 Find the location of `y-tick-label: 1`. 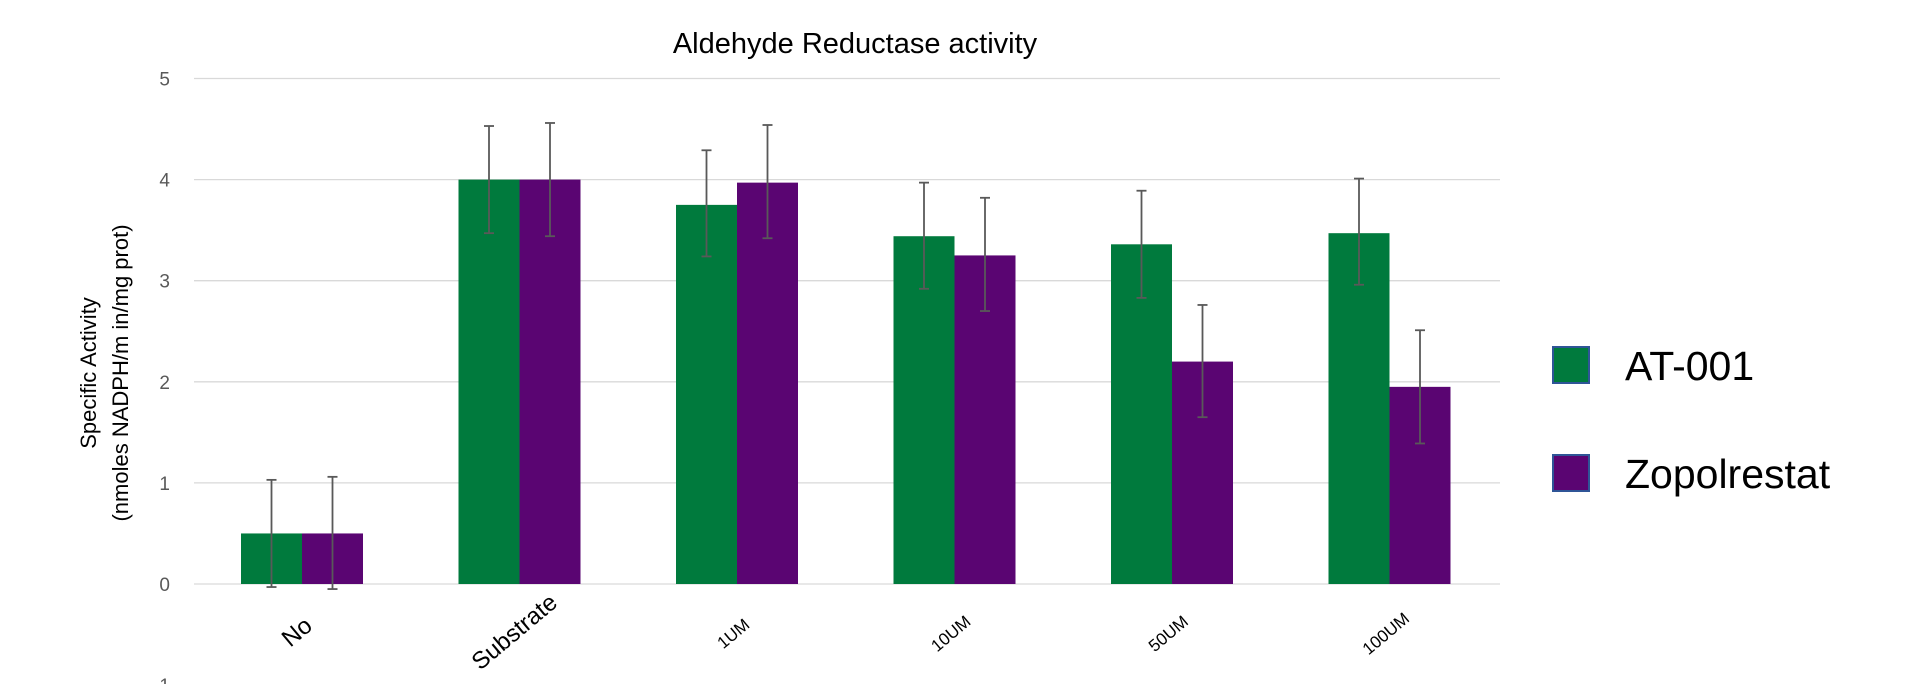

y-tick-label: 1 is located at coordinates (164, 484).